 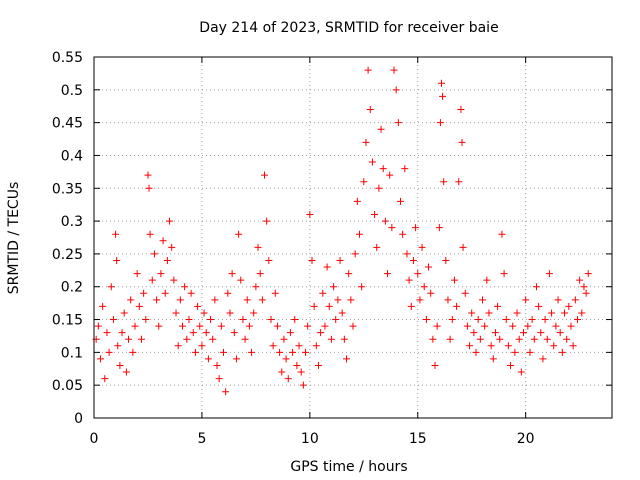 What do you see at coordinates (72, 156) in the screenshot?
I see `y-tick-label: 0.4` at bounding box center [72, 156].